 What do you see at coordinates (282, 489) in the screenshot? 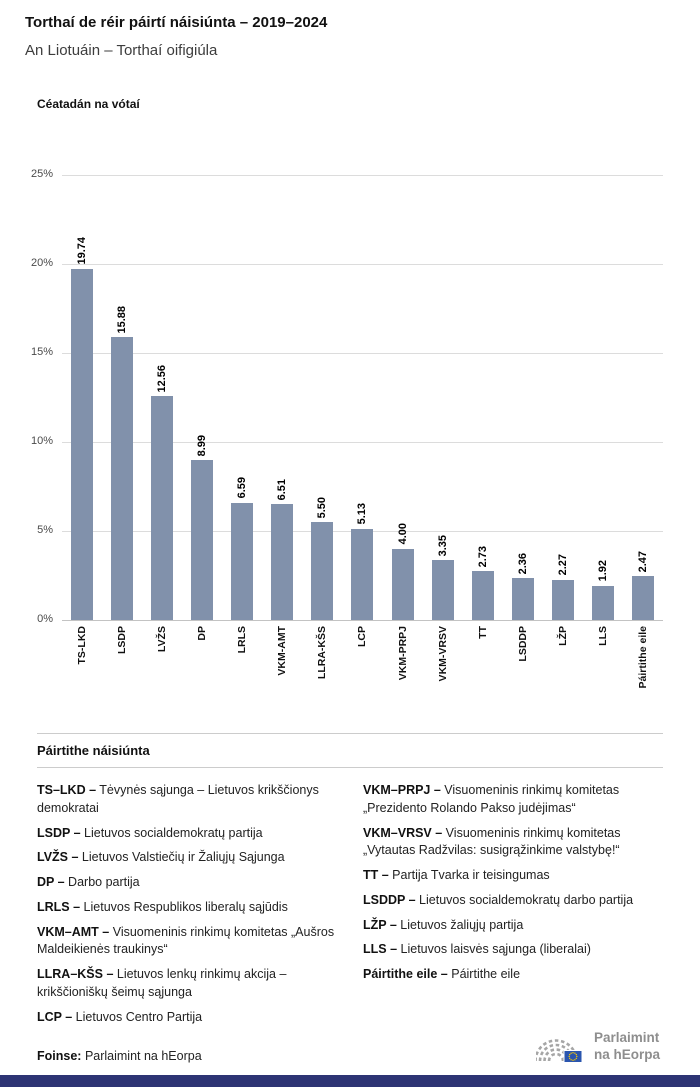
I see `bar-value-label: 6.51` at bounding box center [282, 489].